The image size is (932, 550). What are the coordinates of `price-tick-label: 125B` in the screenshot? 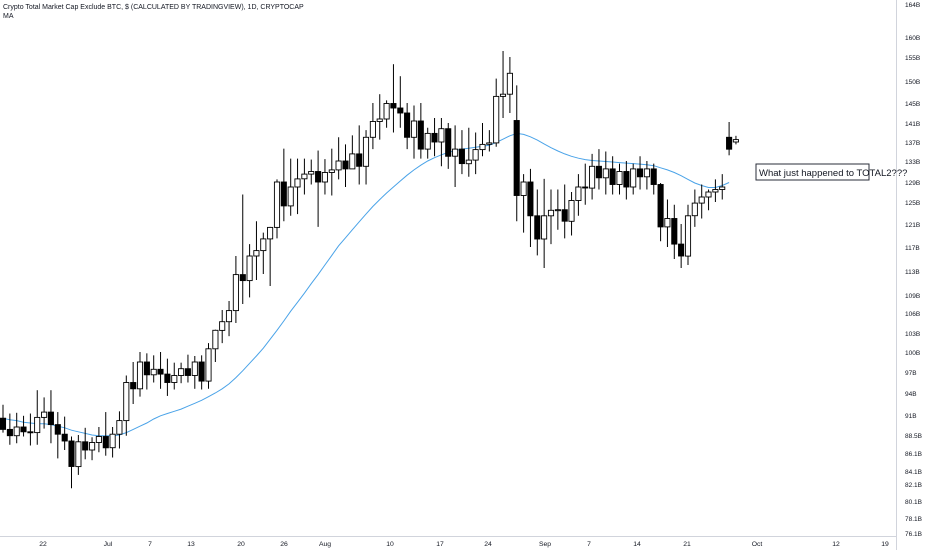 It's located at (912, 203).